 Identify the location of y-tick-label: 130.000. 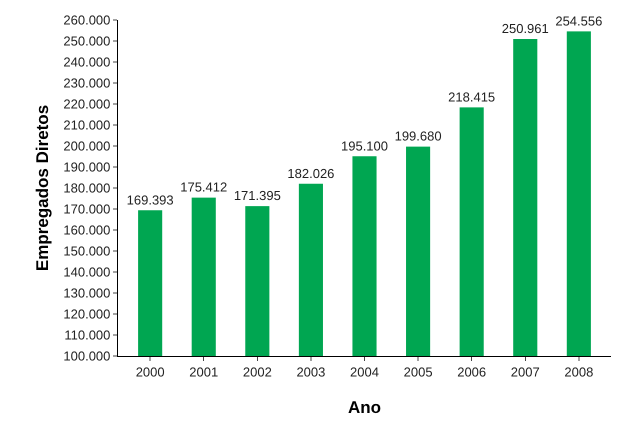
(86, 293).